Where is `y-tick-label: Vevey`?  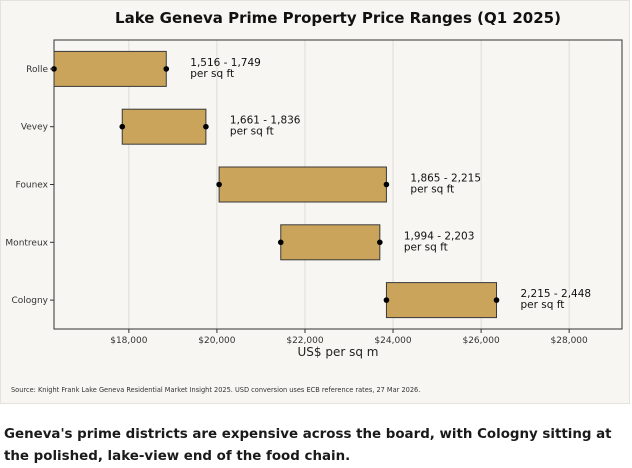
y-tick-label: Vevey is located at coordinates (35, 128).